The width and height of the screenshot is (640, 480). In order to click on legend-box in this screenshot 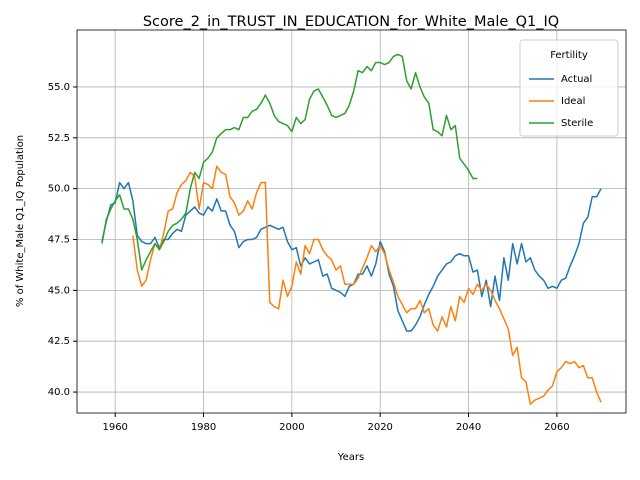, I will do `click(569, 88)`.